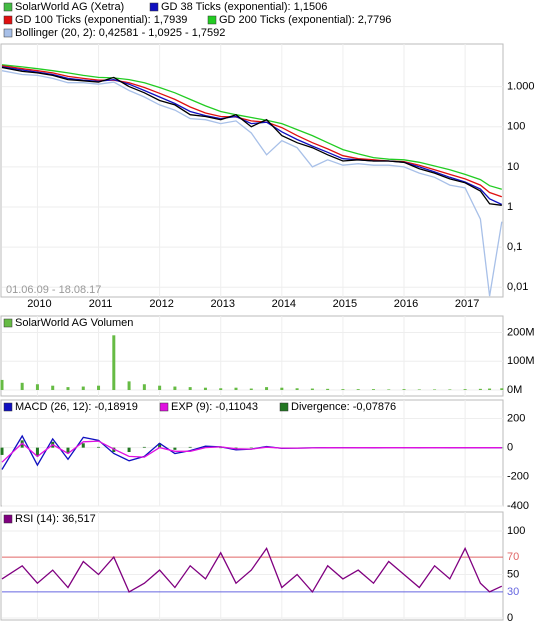  Describe the element at coordinates (101, 20) in the screenshot. I see `legend-label: GD 100 Ticks (exponential): 1,7939` at that location.